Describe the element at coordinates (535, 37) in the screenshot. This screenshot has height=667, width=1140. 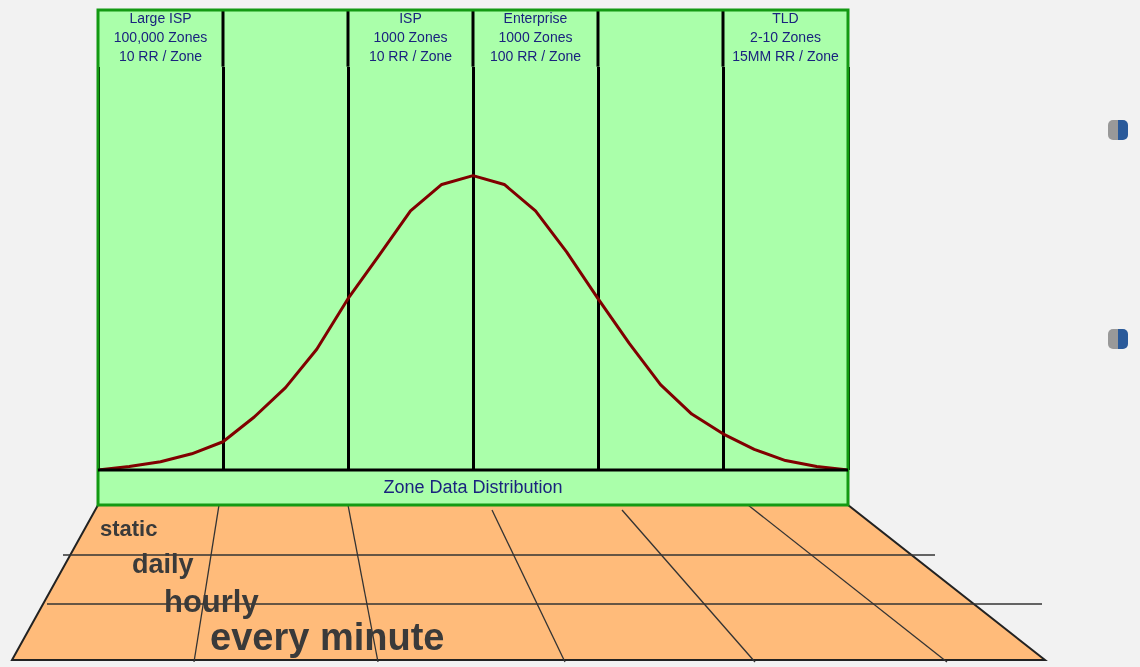
I see `x-tick-label: Enterprise 1000 Zones 100 RR / Zone` at that location.